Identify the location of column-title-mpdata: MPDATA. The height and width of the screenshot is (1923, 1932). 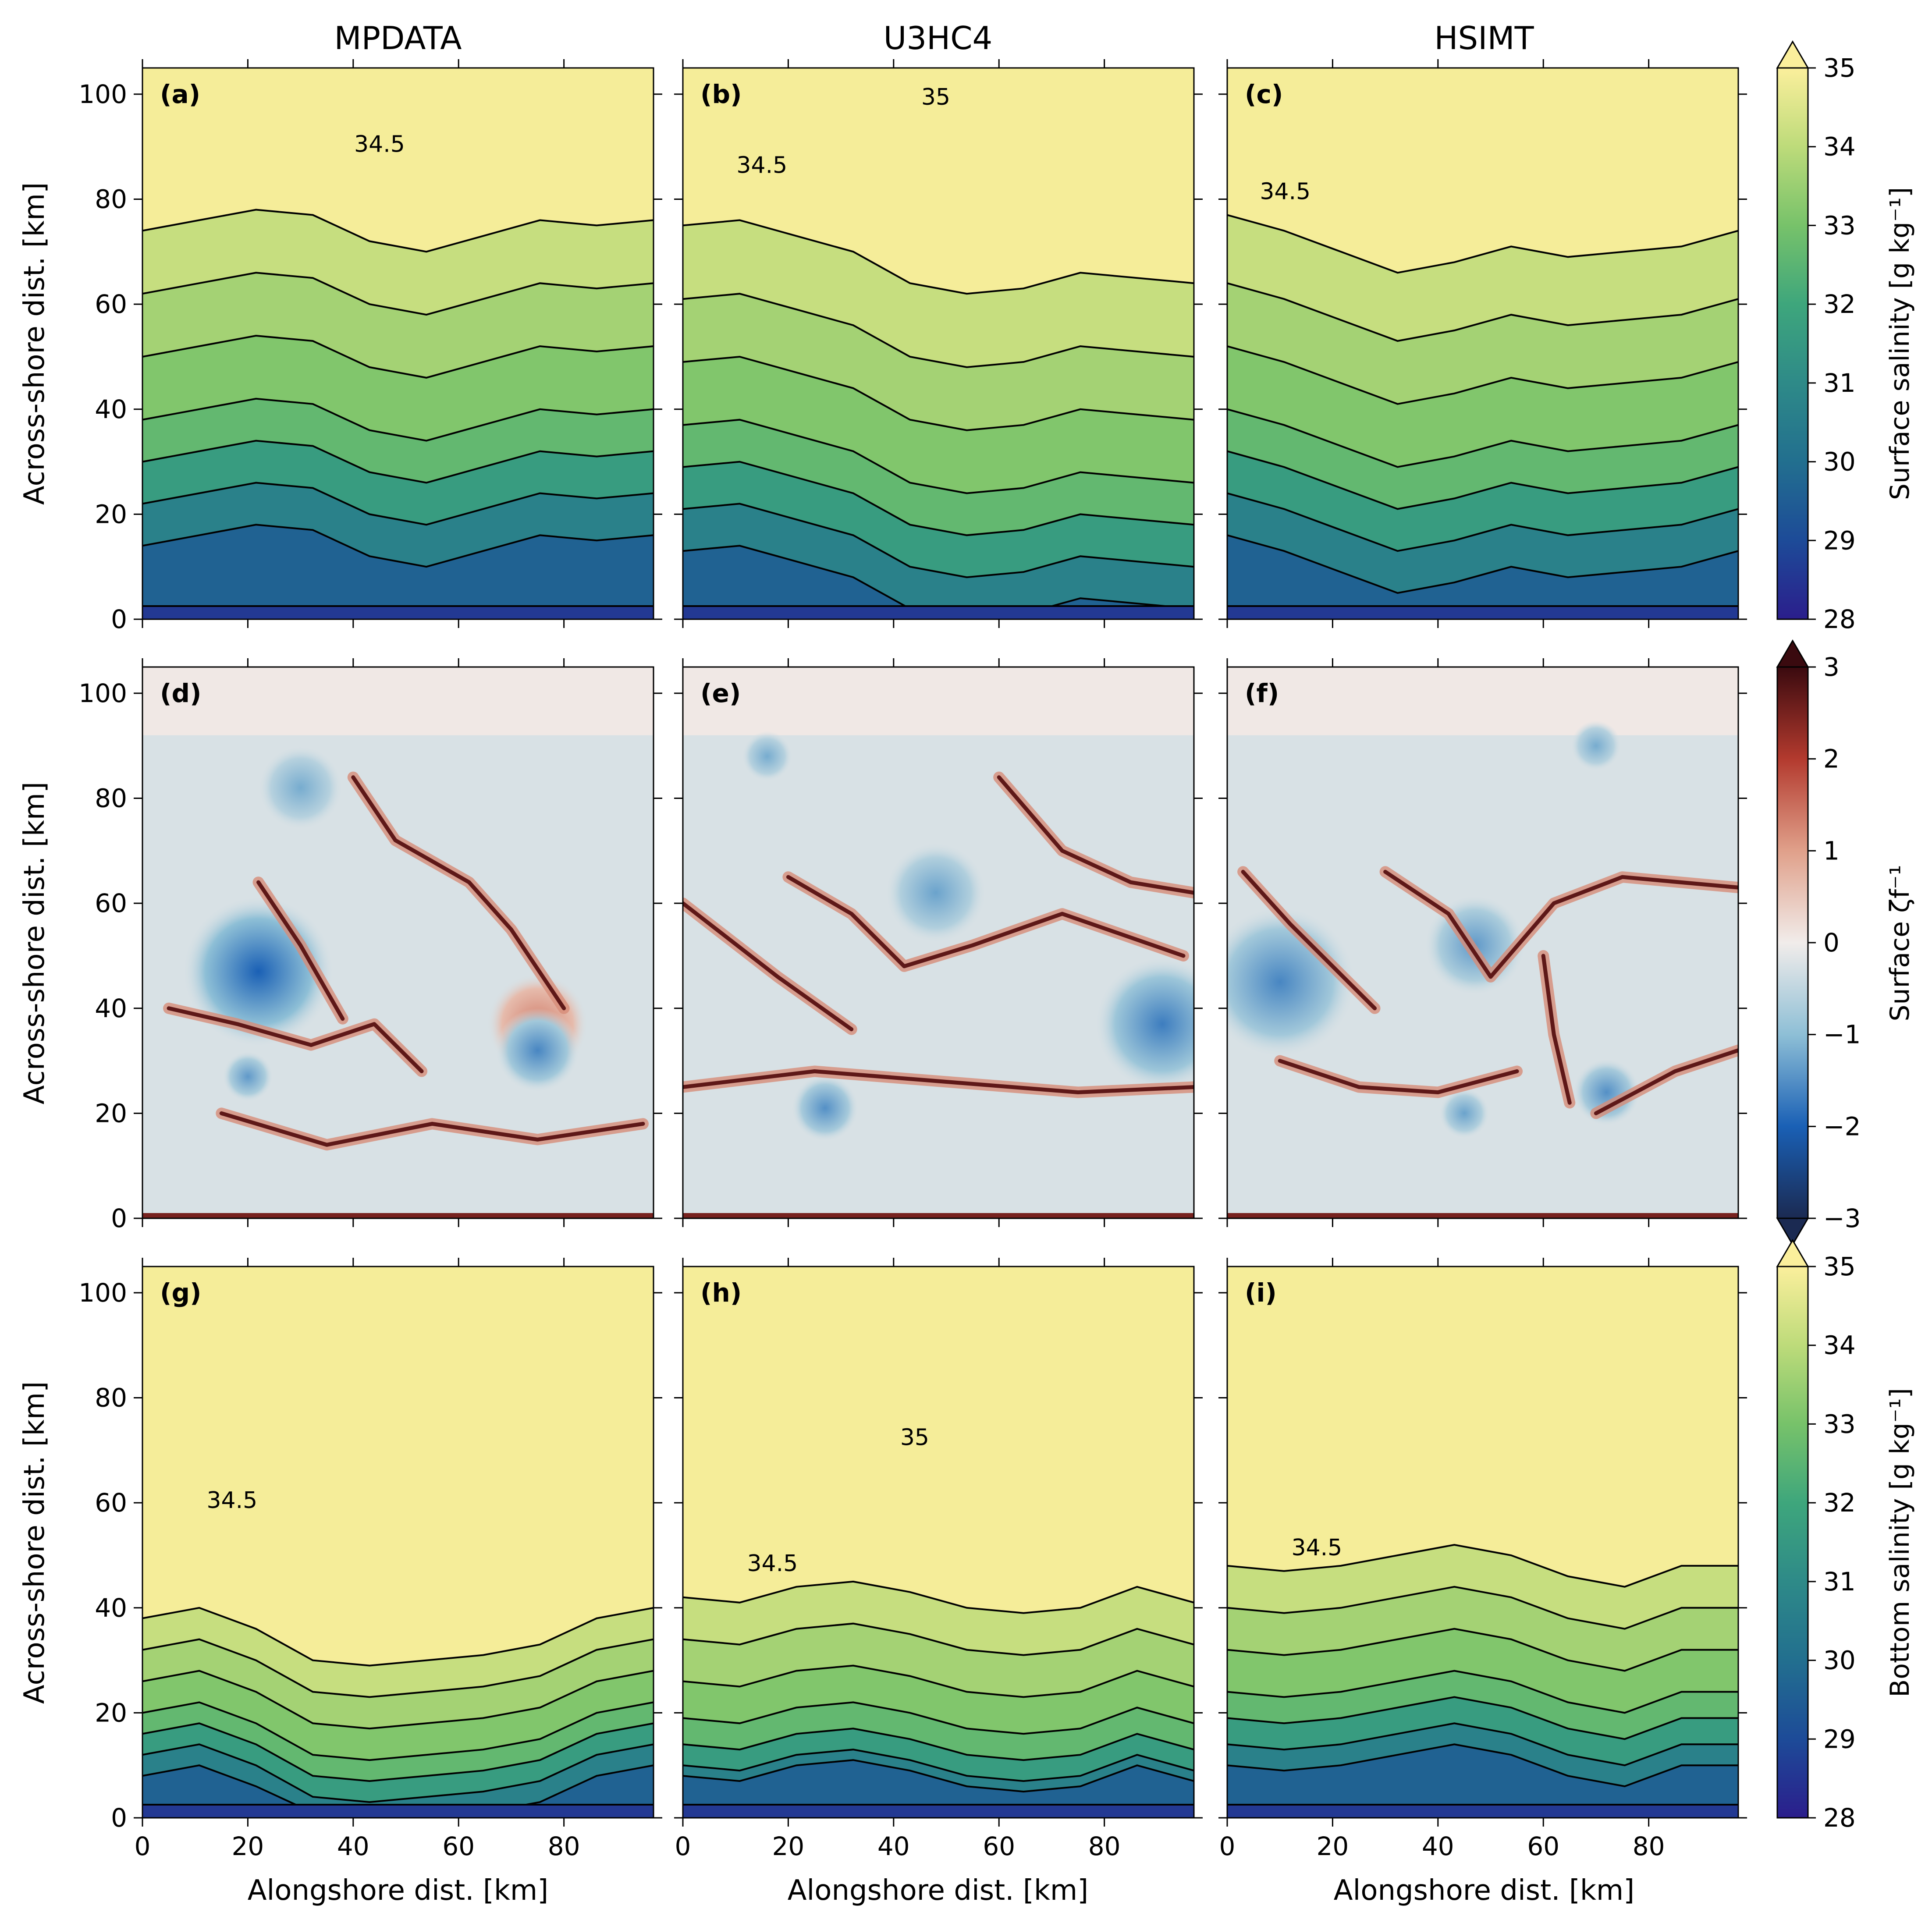
(398, 38).